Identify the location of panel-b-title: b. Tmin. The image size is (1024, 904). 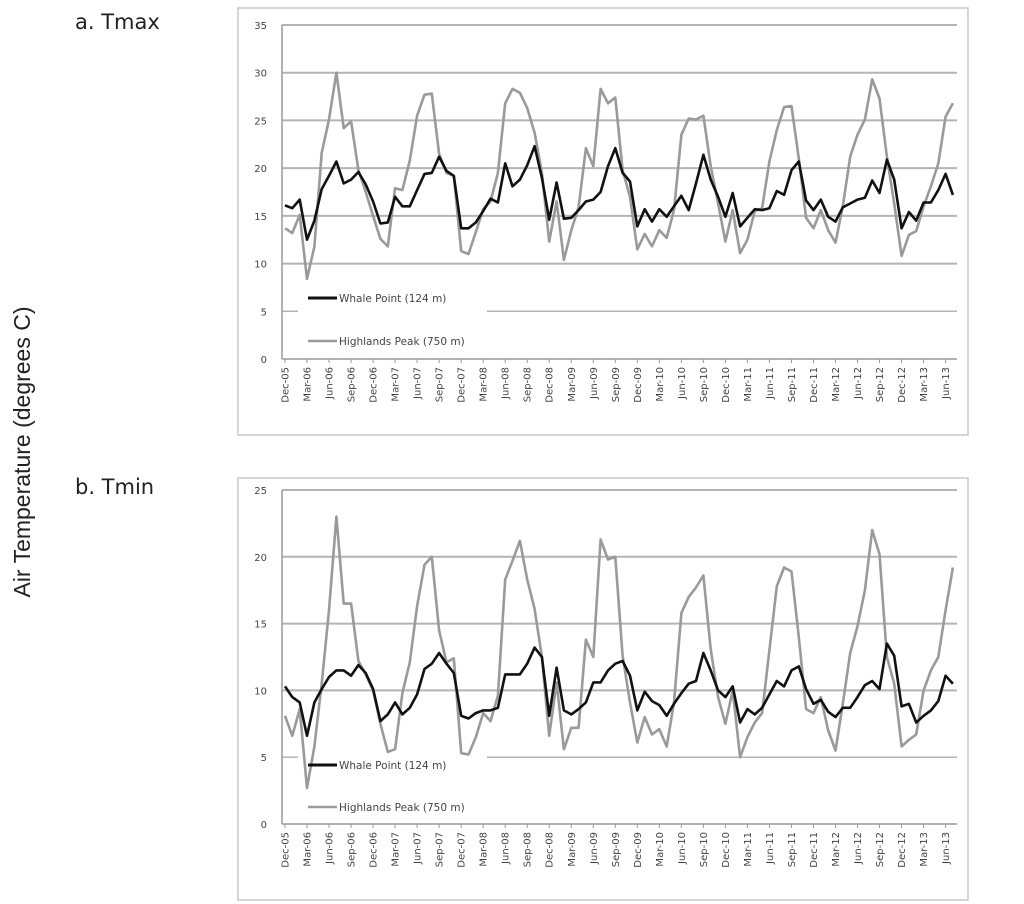
(114, 487).